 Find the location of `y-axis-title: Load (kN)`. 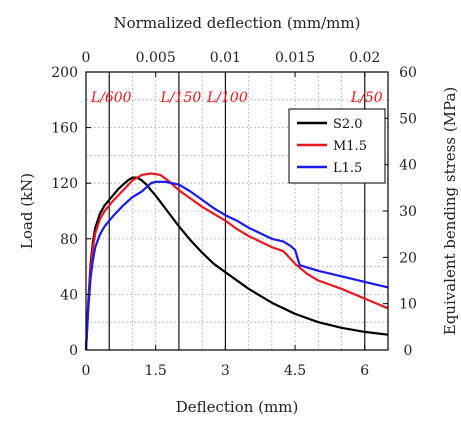

y-axis-title: Load (kN) is located at coordinates (27, 211).